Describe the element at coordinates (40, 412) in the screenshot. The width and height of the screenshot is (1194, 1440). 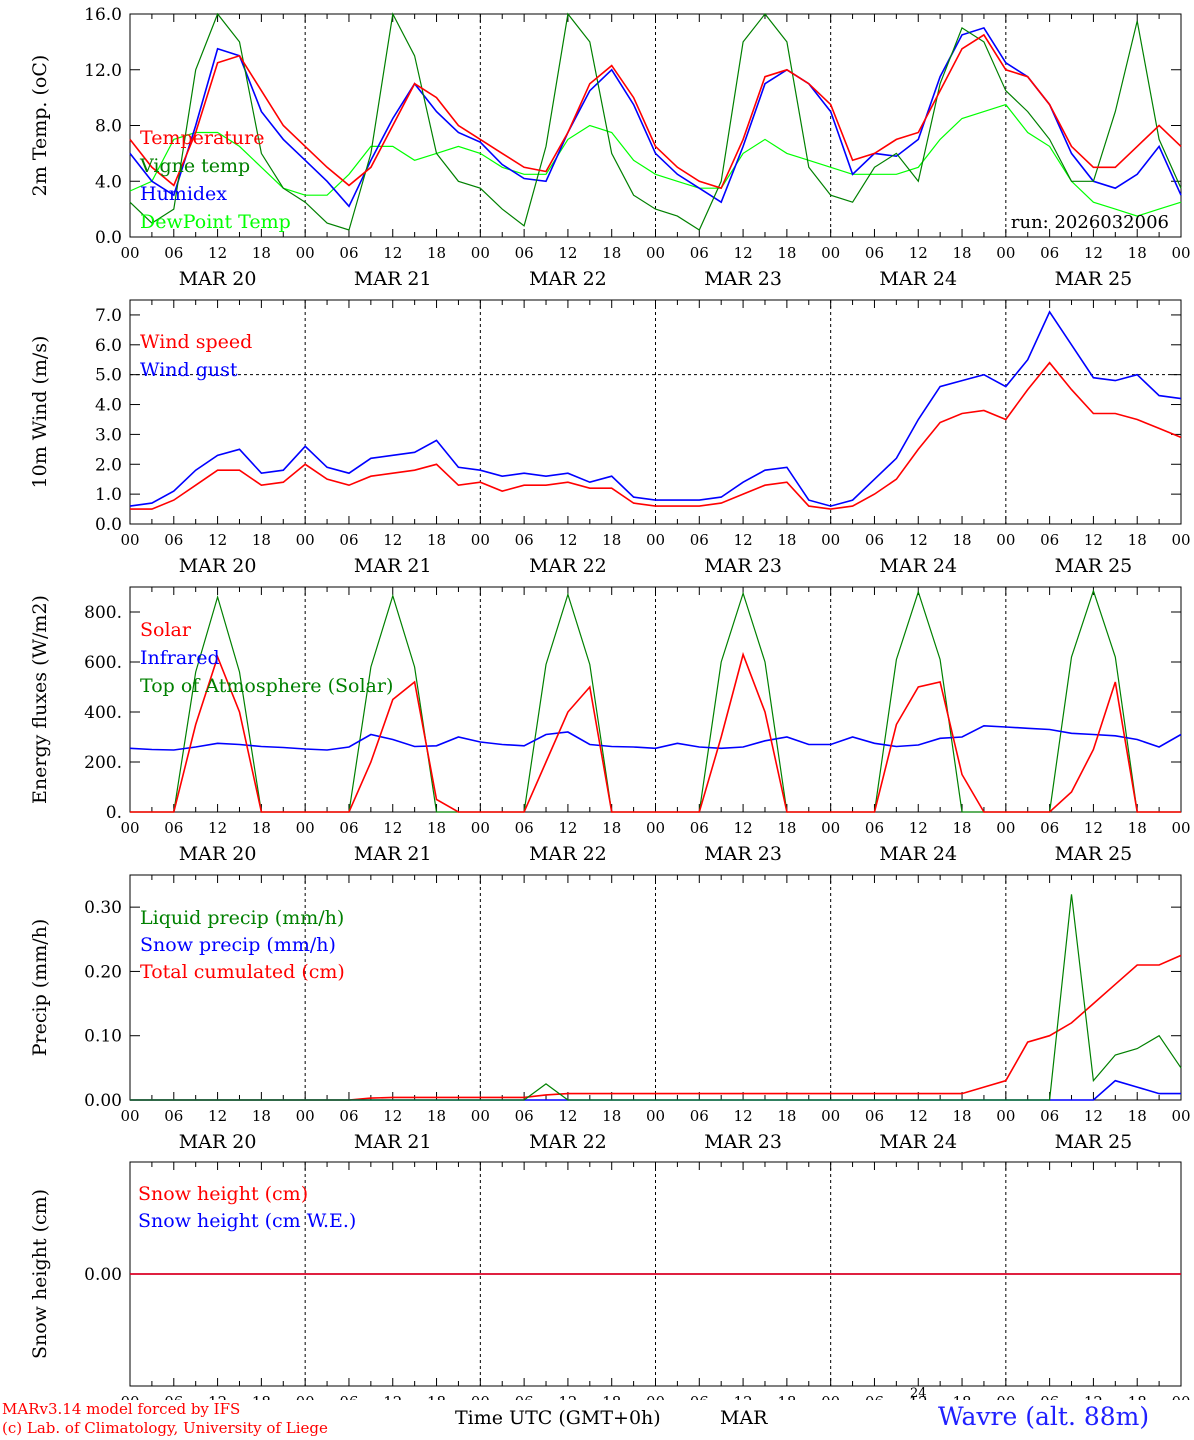
I see `y-axis-title-wind: 10m Wind (m/s)` at that location.